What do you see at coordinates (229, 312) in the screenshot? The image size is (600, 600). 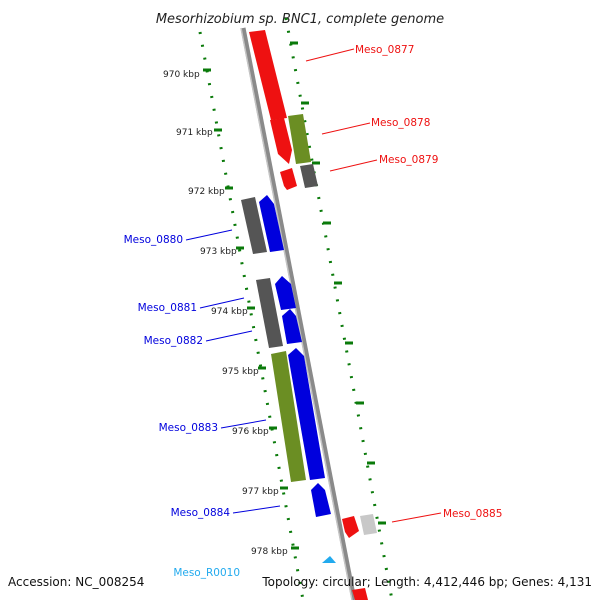 I see `kbp-label: 974 kbp` at bounding box center [229, 312].